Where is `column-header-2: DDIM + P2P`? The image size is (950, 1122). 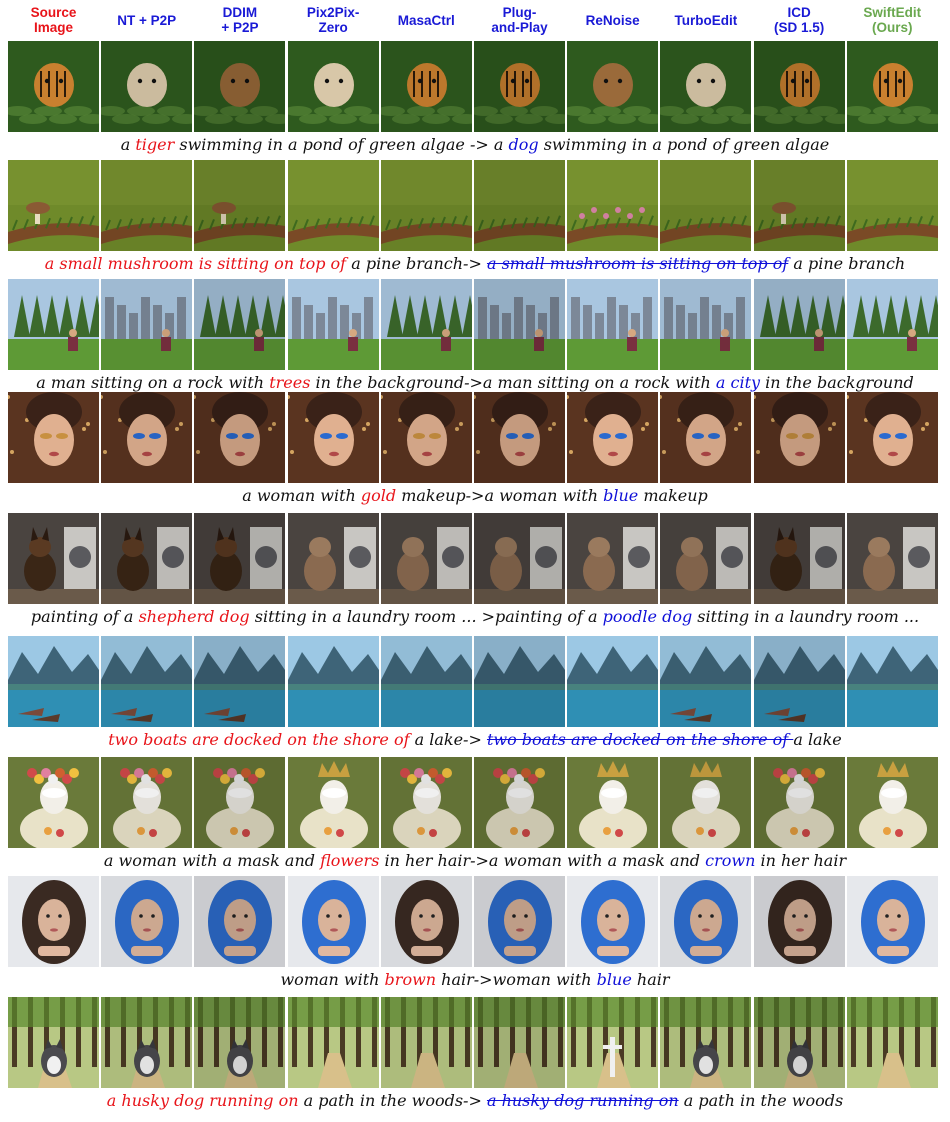 column-header-2: DDIM + P2P is located at coordinates (240, 20).